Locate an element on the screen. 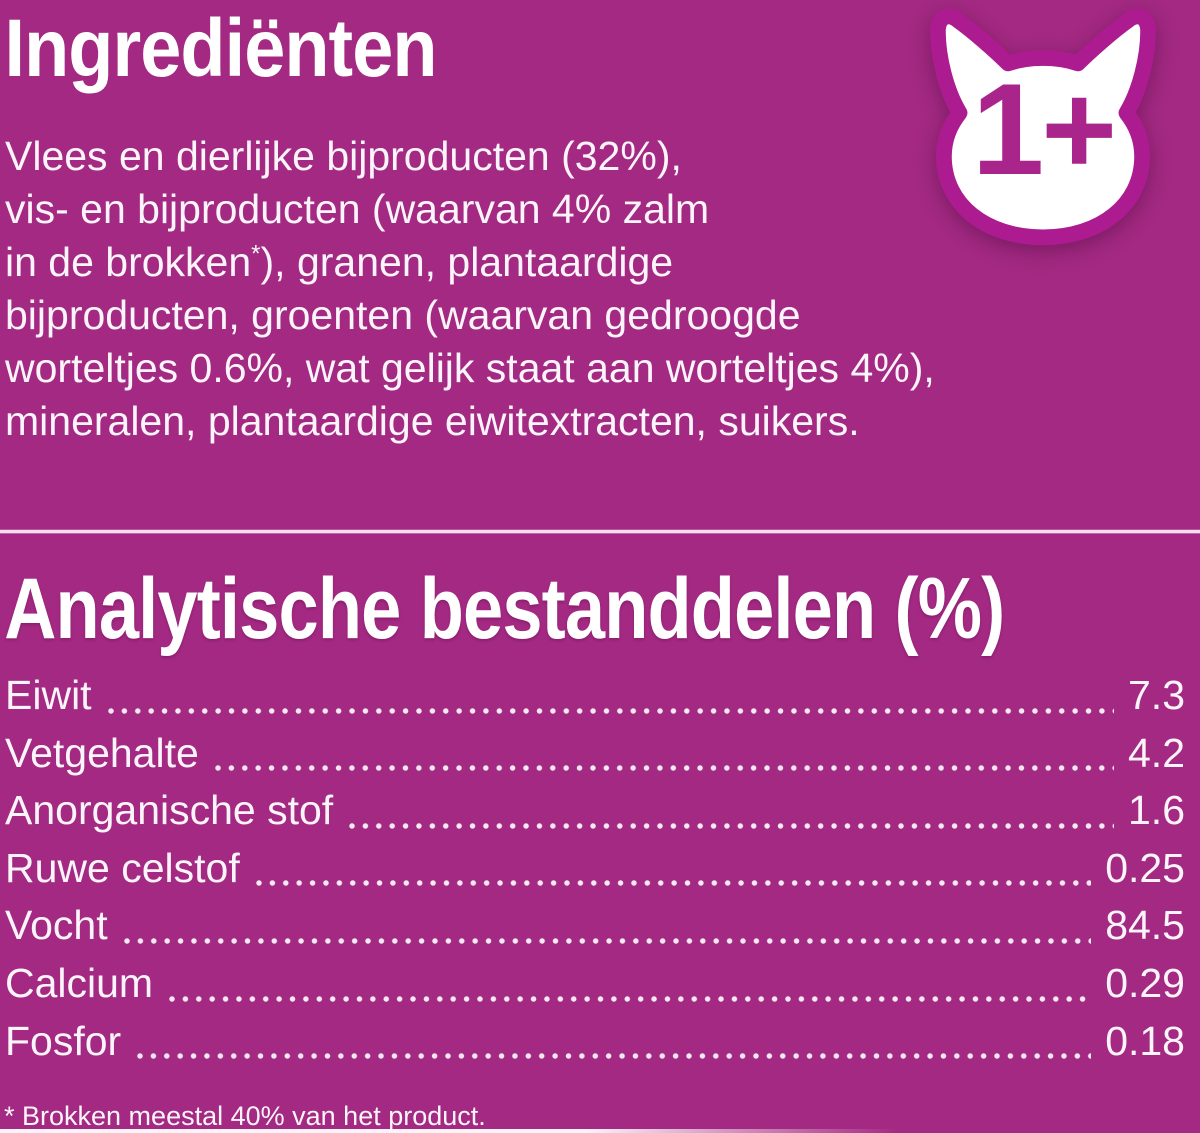 The image size is (1200, 1133). row-label: Anorganische stof is located at coordinates (169, 810).